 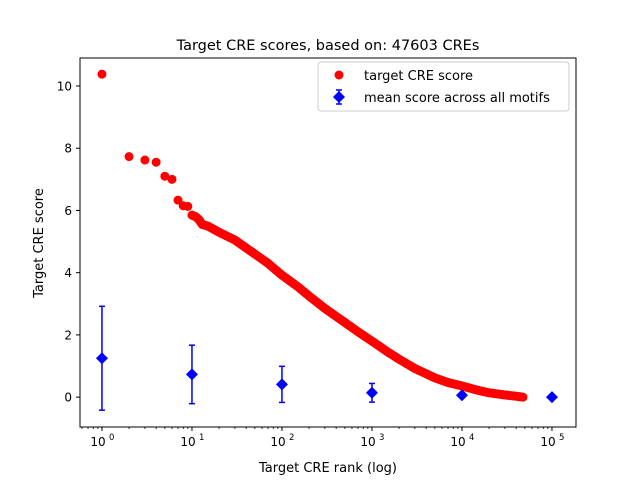 What do you see at coordinates (339, 75) in the screenshot?
I see `legend-marker-target-cre-score` at bounding box center [339, 75].